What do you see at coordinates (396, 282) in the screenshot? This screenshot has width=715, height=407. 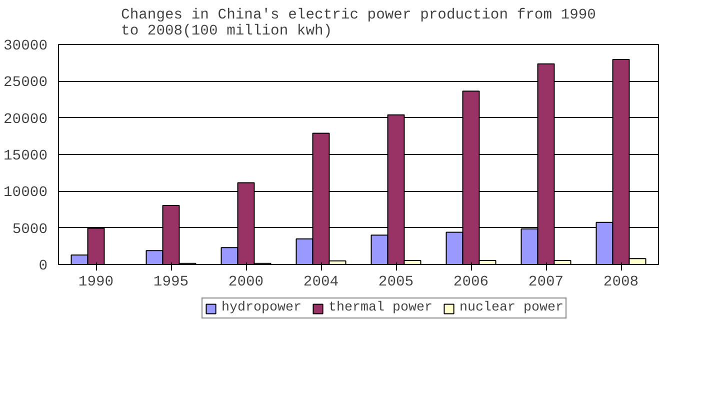 I see `x-tick-label: 2005` at bounding box center [396, 282].